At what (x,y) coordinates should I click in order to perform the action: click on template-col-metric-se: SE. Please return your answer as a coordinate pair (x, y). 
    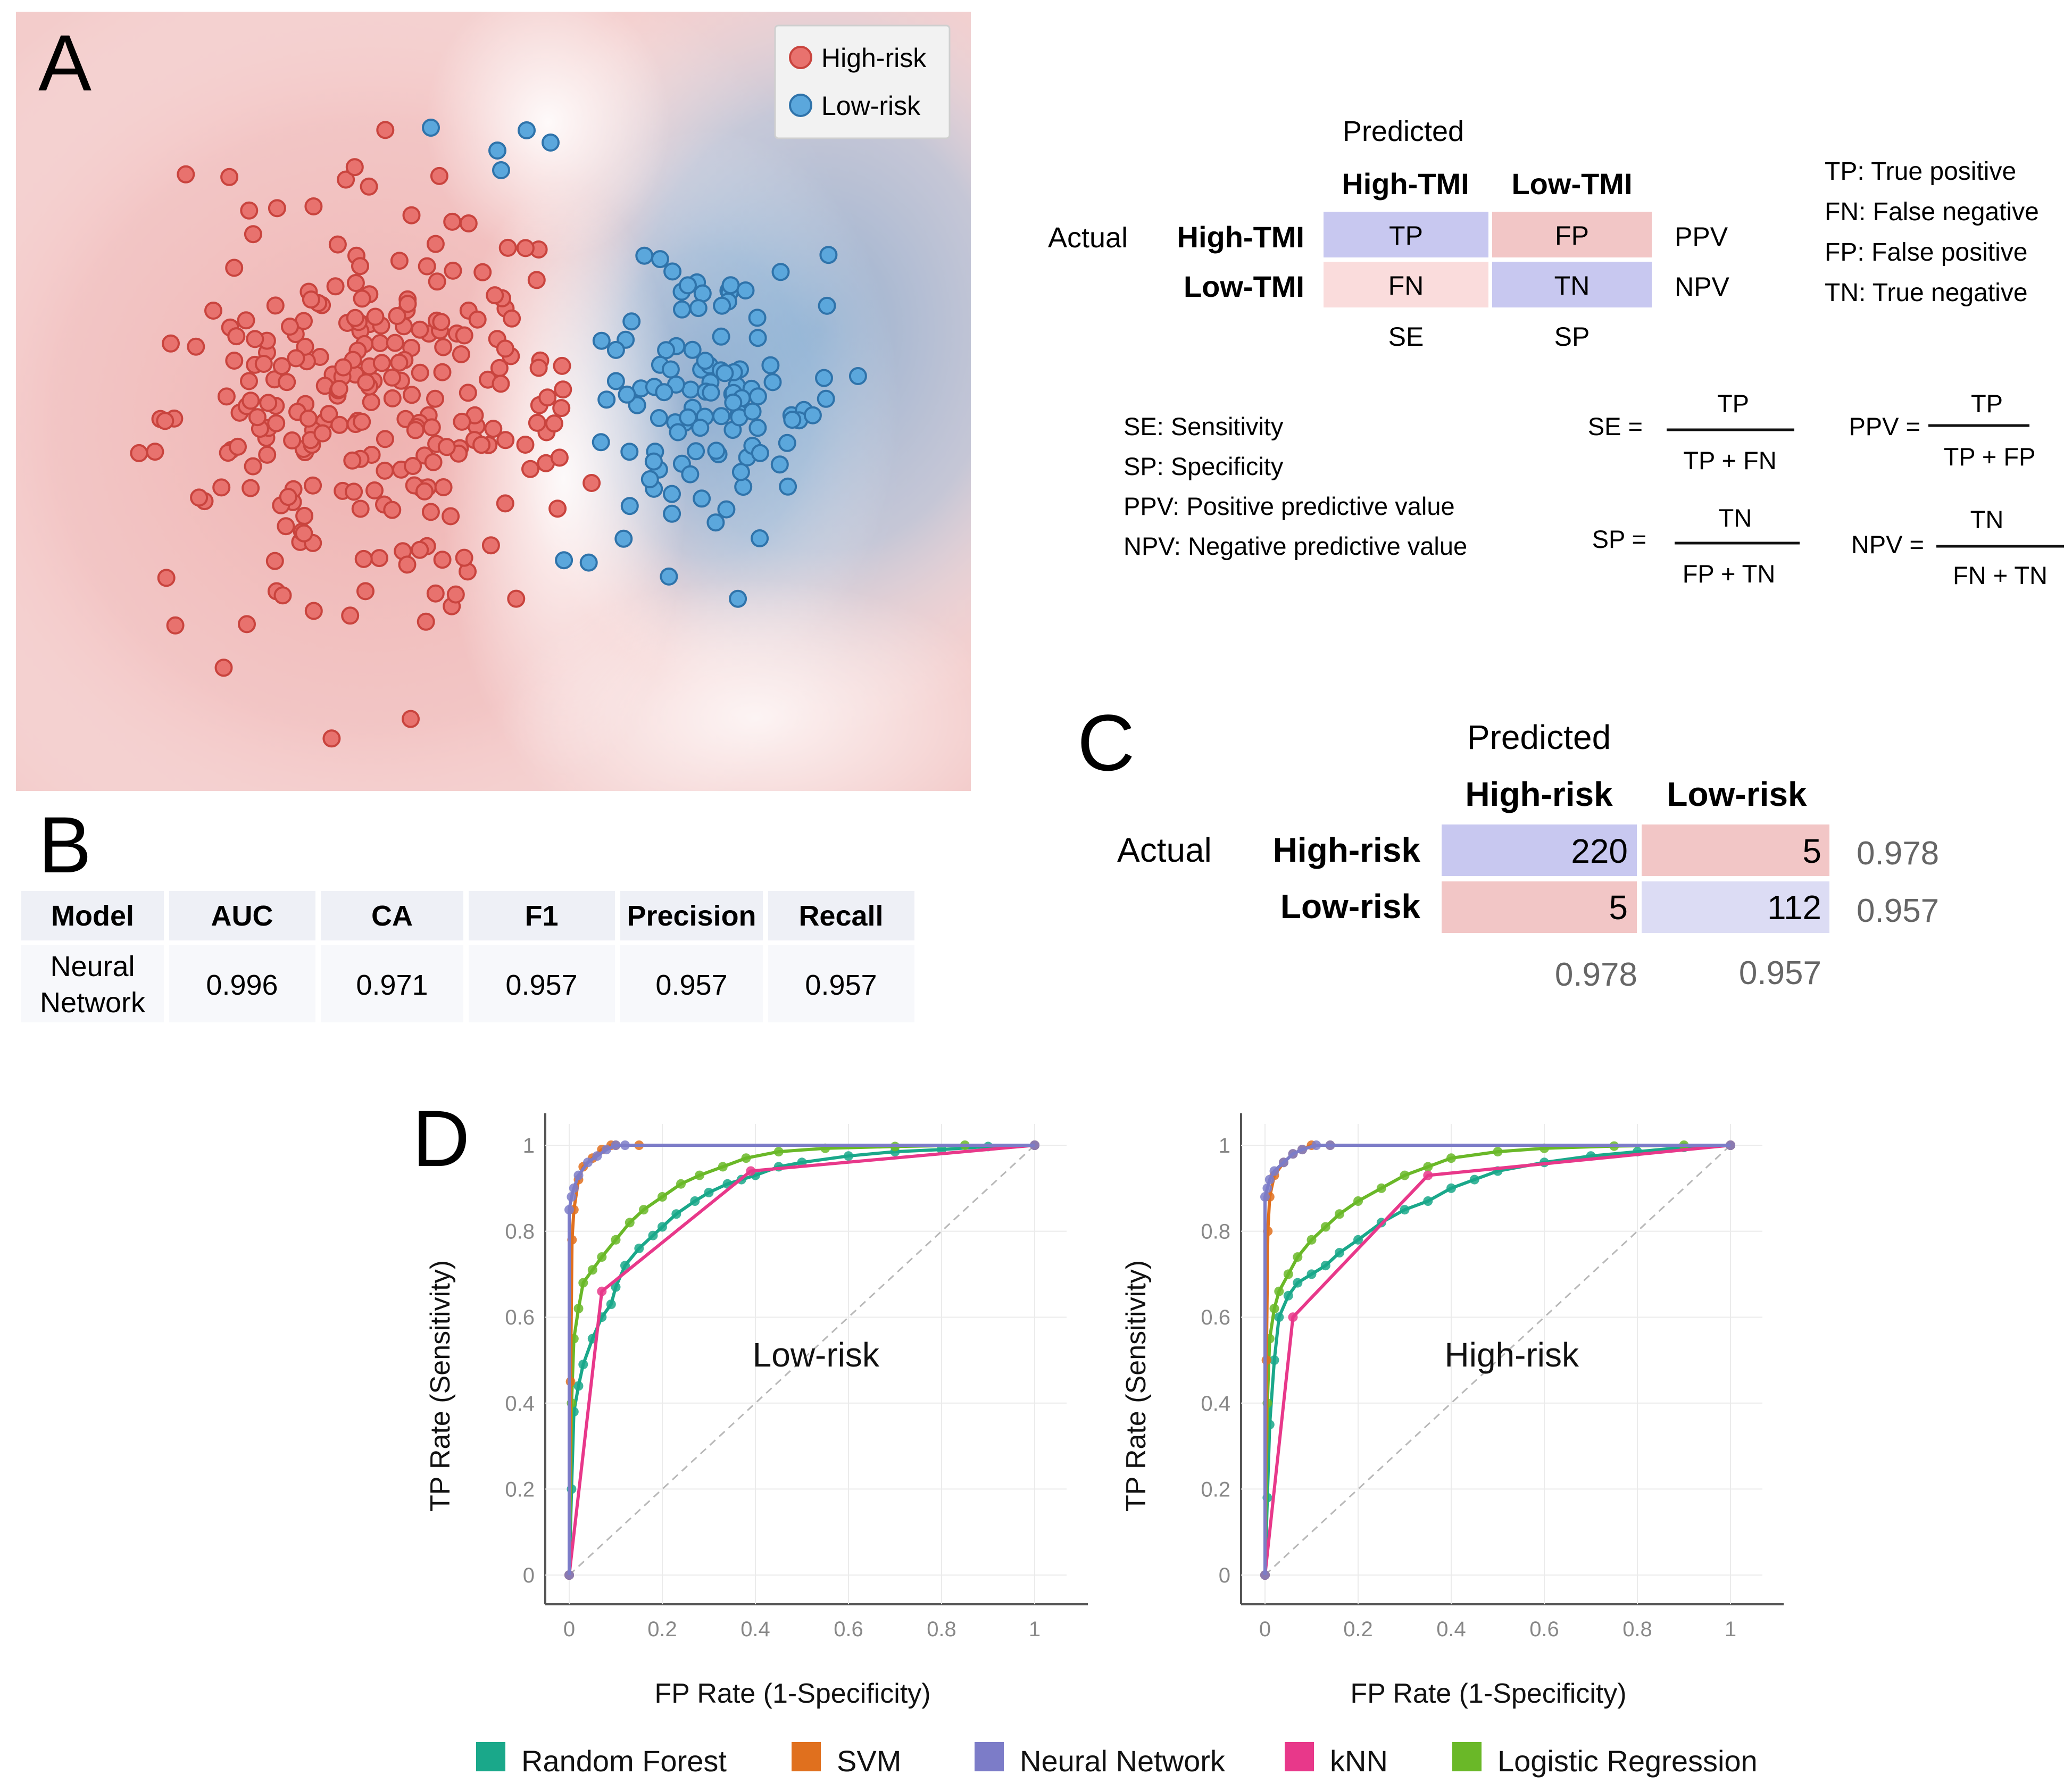
    Looking at the image, I should click on (1406, 337).